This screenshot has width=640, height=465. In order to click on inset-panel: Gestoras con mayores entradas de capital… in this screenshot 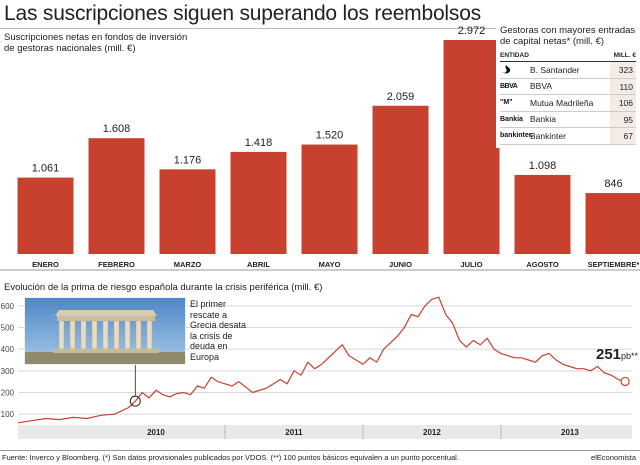, I will do `click(568, 85)`.